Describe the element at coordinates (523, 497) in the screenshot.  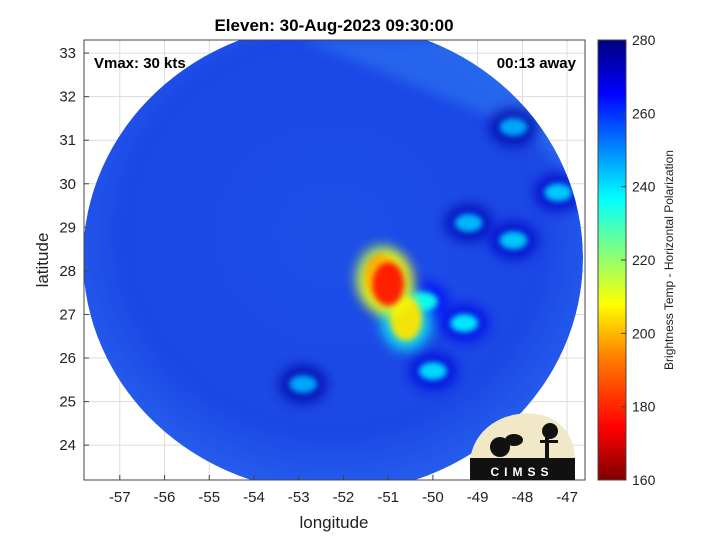
I see `x-tick-label: -48` at that location.